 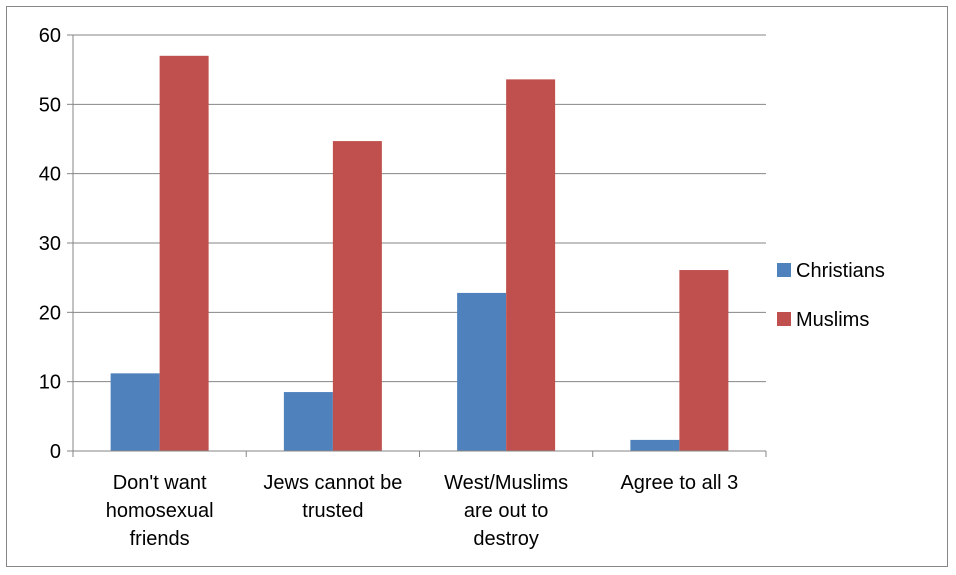 I want to click on y-tick-label: 60, so click(x=50, y=36).